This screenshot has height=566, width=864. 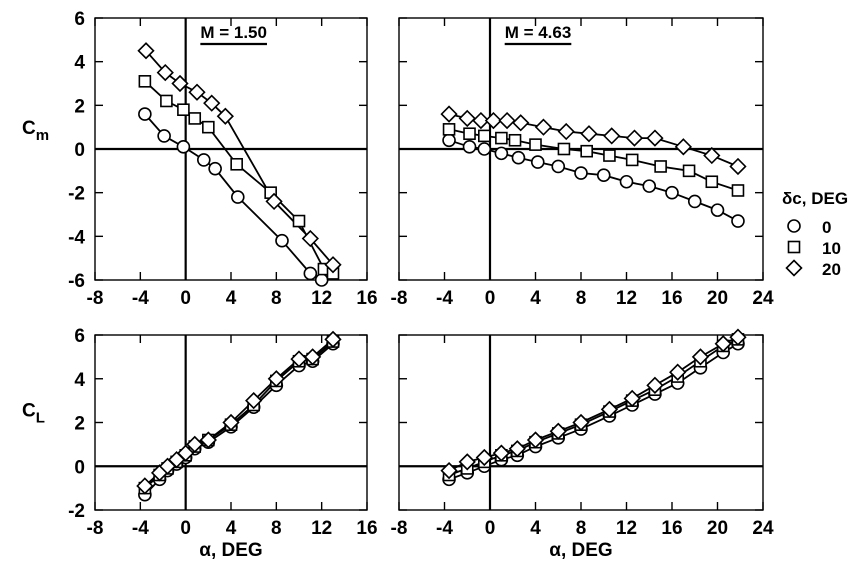 I want to click on y-tick-label: 6, so click(x=79, y=19).